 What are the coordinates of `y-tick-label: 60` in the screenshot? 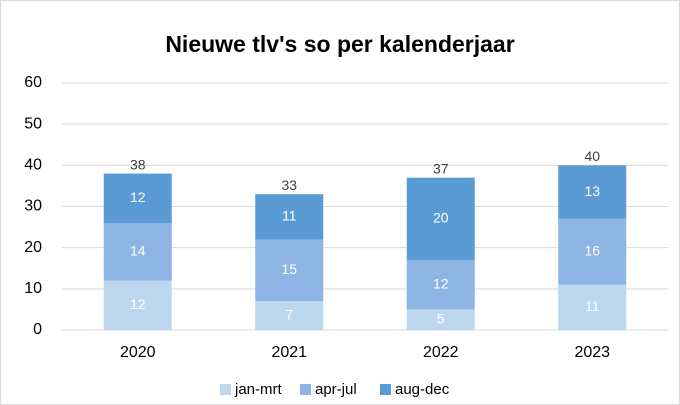 It's located at (33, 82).